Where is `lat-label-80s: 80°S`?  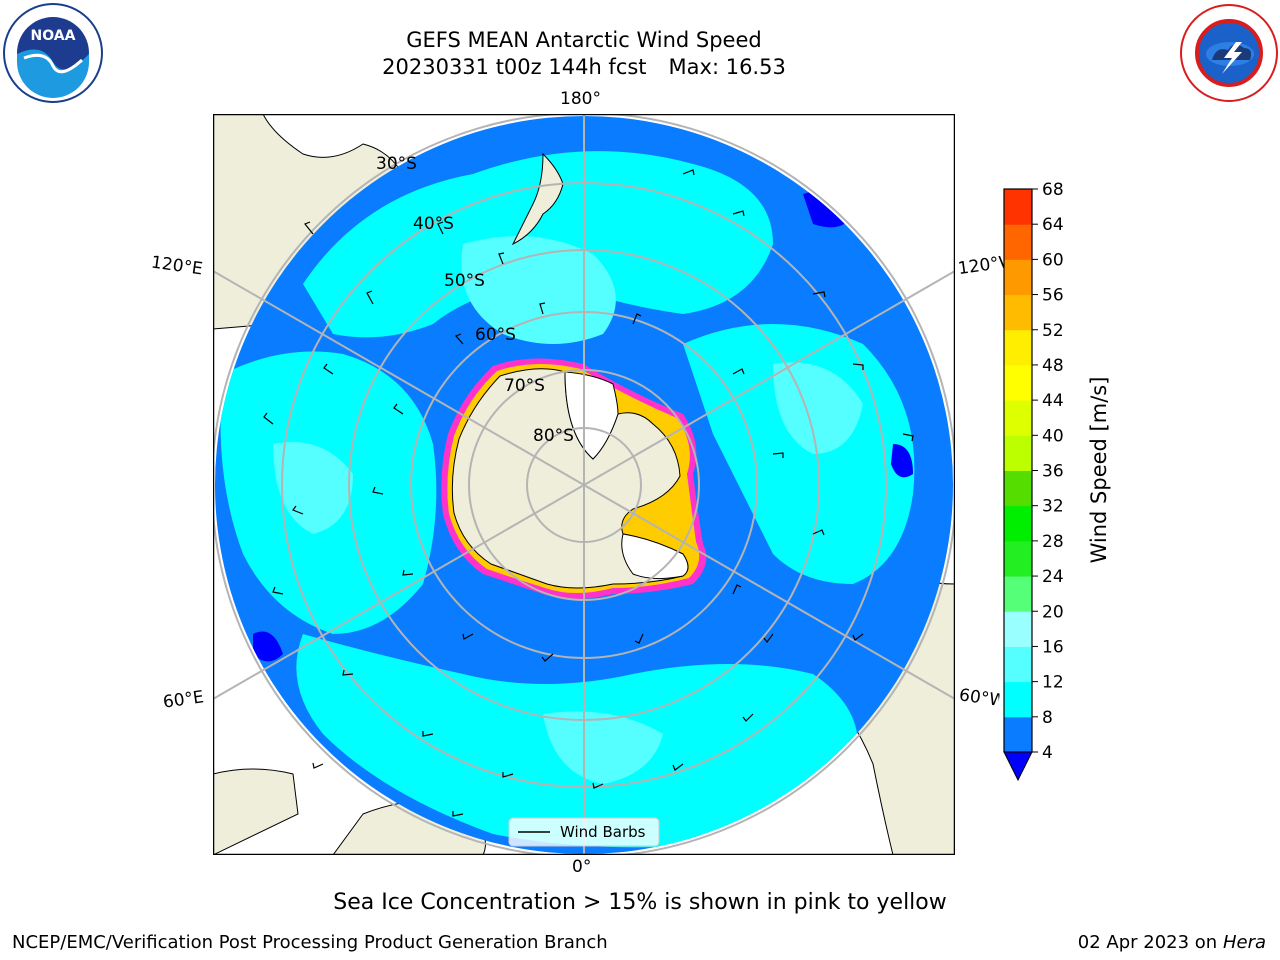 lat-label-80s: 80°S is located at coordinates (553, 436).